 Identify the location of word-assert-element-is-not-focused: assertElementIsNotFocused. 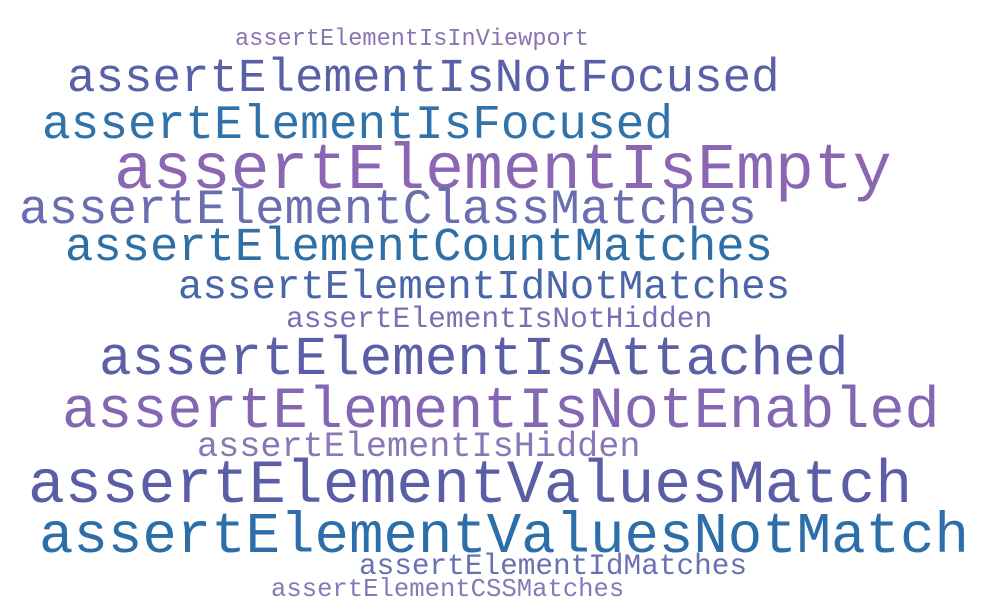
(423, 79).